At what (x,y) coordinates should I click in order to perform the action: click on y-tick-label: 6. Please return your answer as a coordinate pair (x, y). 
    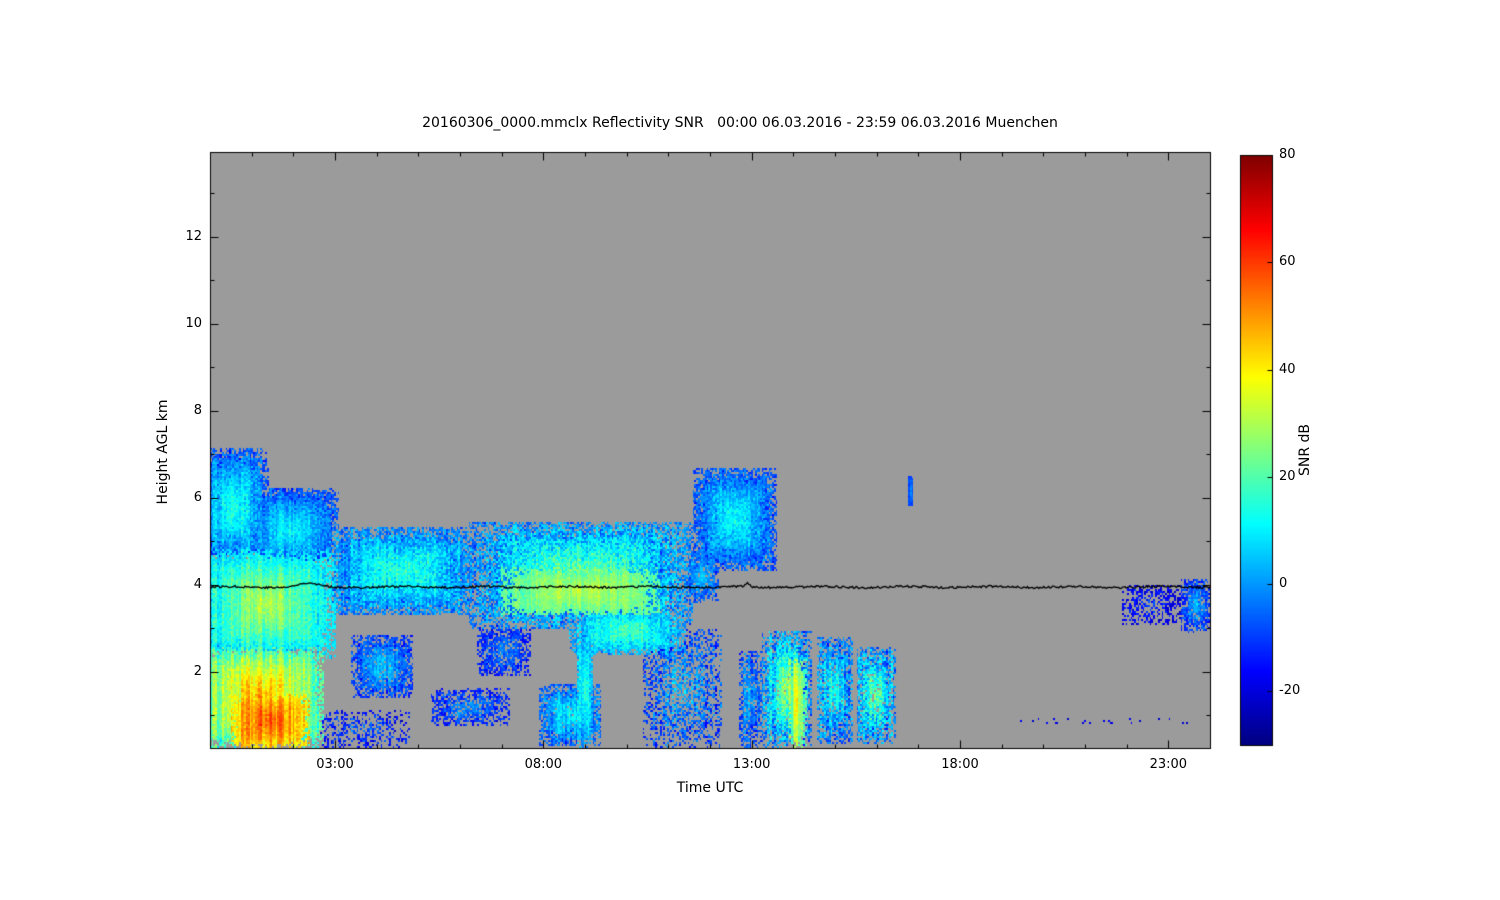
    Looking at the image, I should click on (197, 497).